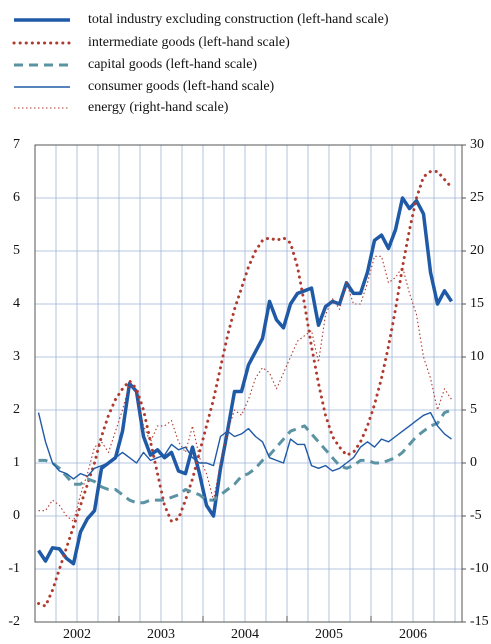  What do you see at coordinates (14, 621) in the screenshot?
I see `y-tick-label: -2` at bounding box center [14, 621].